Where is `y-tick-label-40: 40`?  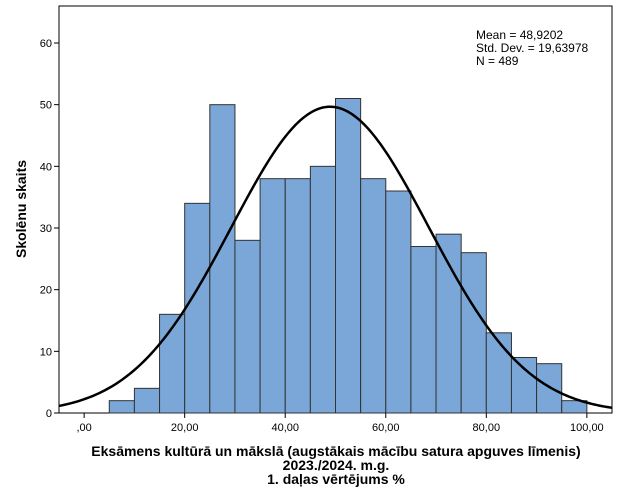 y-tick-label-40: 40 is located at coordinates (46, 167).